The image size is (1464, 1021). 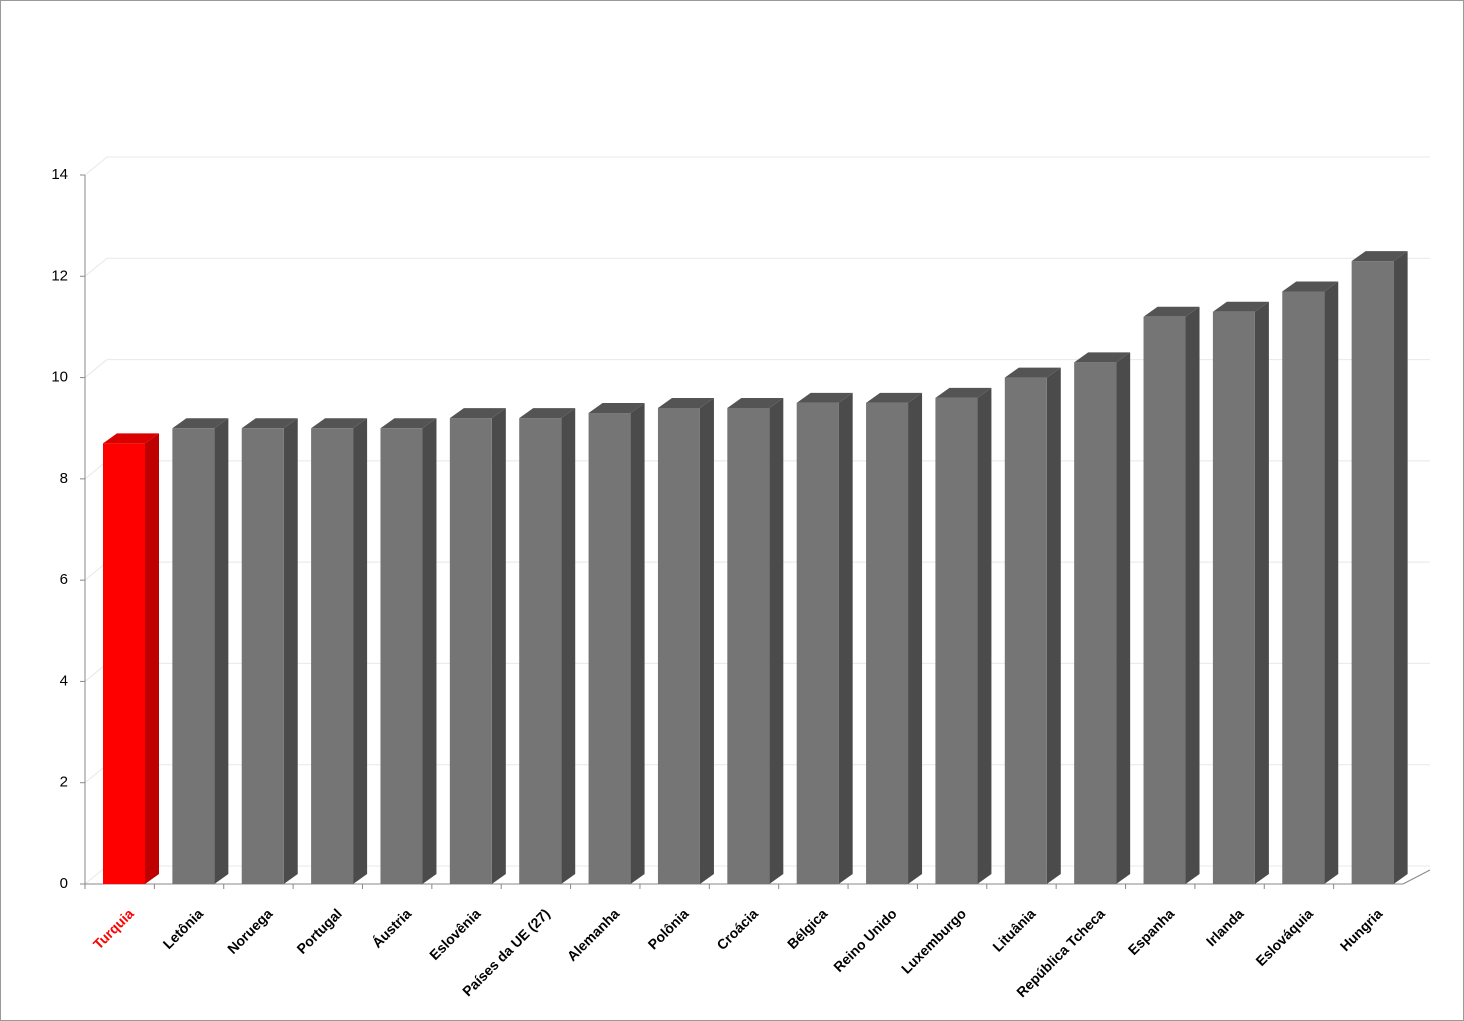 I want to click on y-tick-label: 4, so click(x=64, y=680).